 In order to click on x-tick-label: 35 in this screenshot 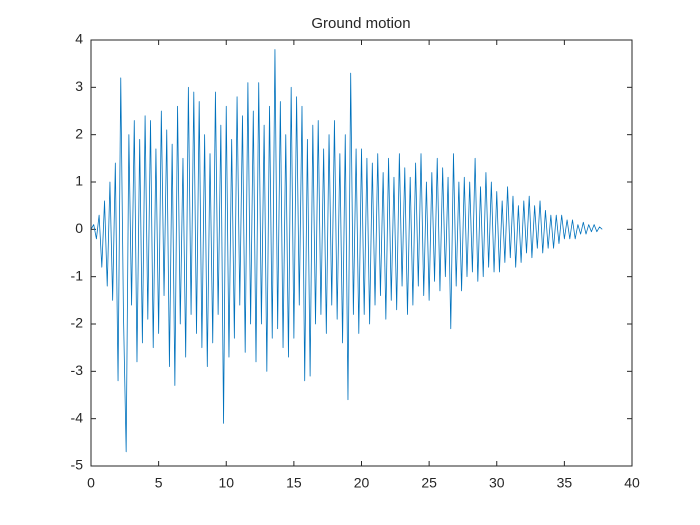, I will do `click(565, 483)`.